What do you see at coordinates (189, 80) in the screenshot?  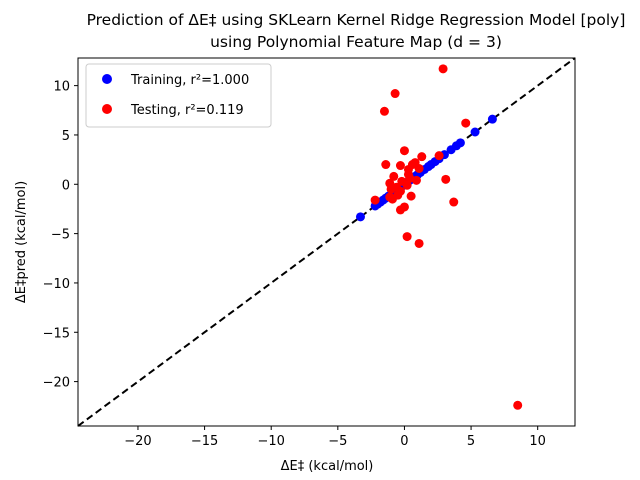 I see `legend-label-training: Training, r²=1.000` at bounding box center [189, 80].